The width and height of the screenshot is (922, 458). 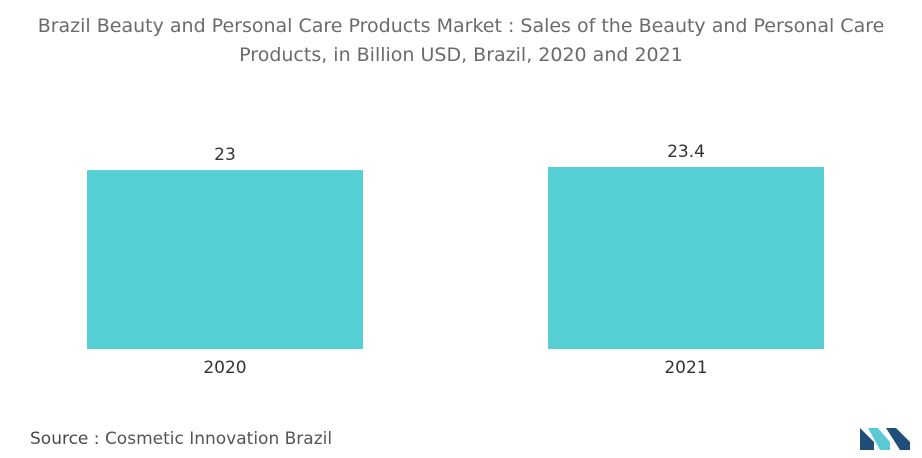 What do you see at coordinates (885, 439) in the screenshot?
I see `mordor-intelligence-logo-icon` at bounding box center [885, 439].